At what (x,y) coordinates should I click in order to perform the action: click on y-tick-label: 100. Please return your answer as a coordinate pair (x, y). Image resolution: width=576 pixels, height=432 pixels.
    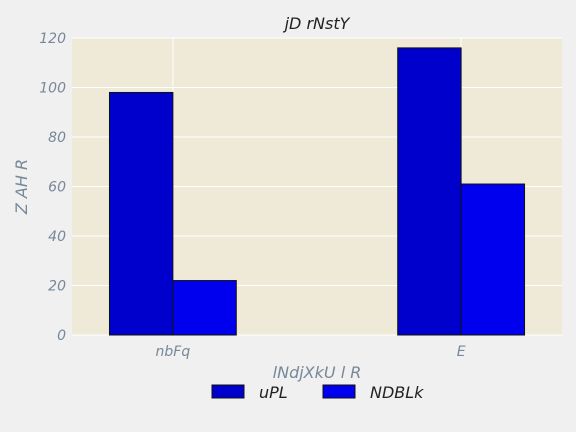
    Looking at the image, I should click on (52, 89).